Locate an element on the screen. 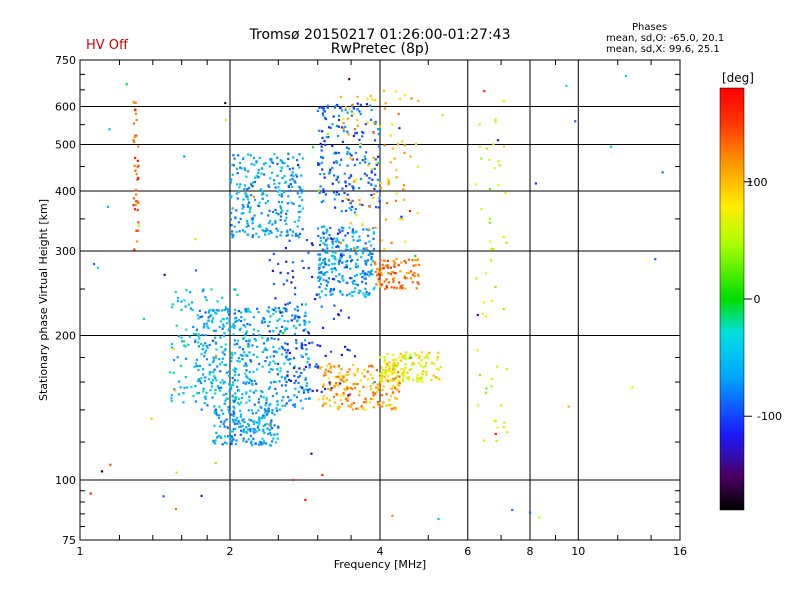 Image resolution: width=800 pixels, height=600 pixels. hv-status-label: HV Off is located at coordinates (107, 45).